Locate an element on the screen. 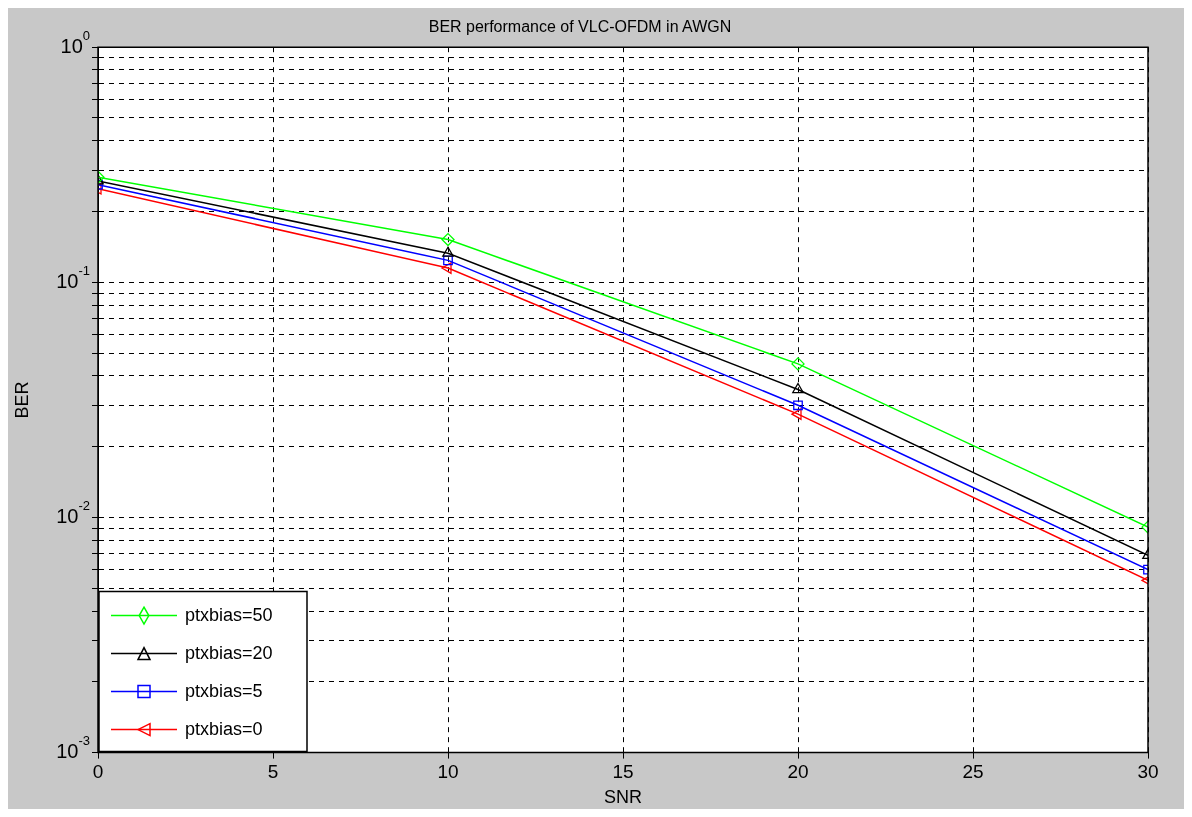 The height and width of the screenshot is (817, 1192). x-tick-label: 25 is located at coordinates (973, 772).